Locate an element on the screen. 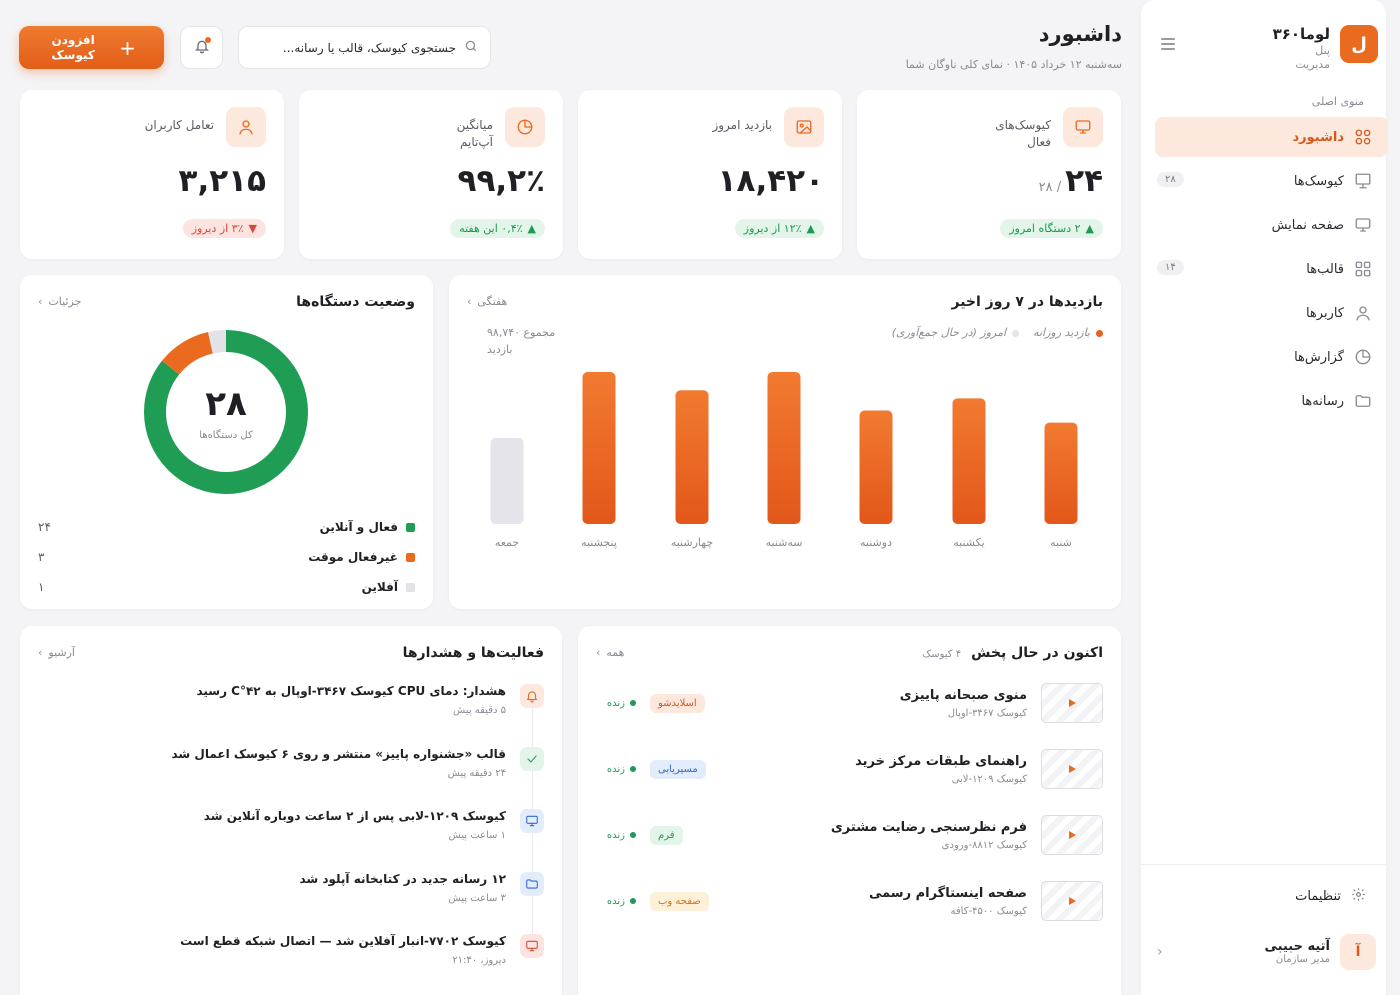 The image size is (1400, 995). trend-text: ۳٪ از دیروز is located at coordinates (217, 228).